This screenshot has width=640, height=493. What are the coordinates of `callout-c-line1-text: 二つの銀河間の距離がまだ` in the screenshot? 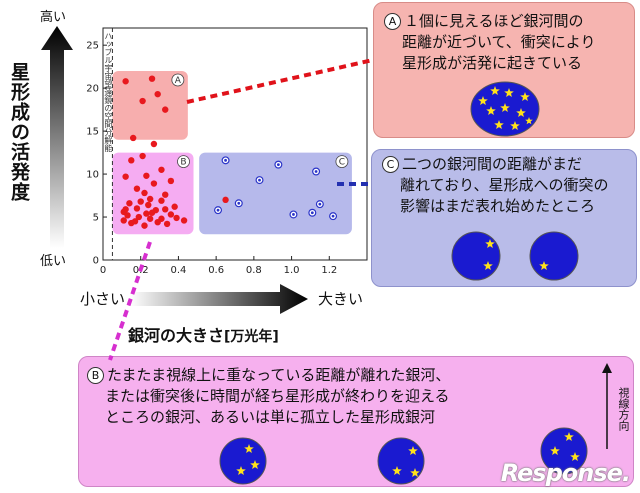 It's located at (492, 164).